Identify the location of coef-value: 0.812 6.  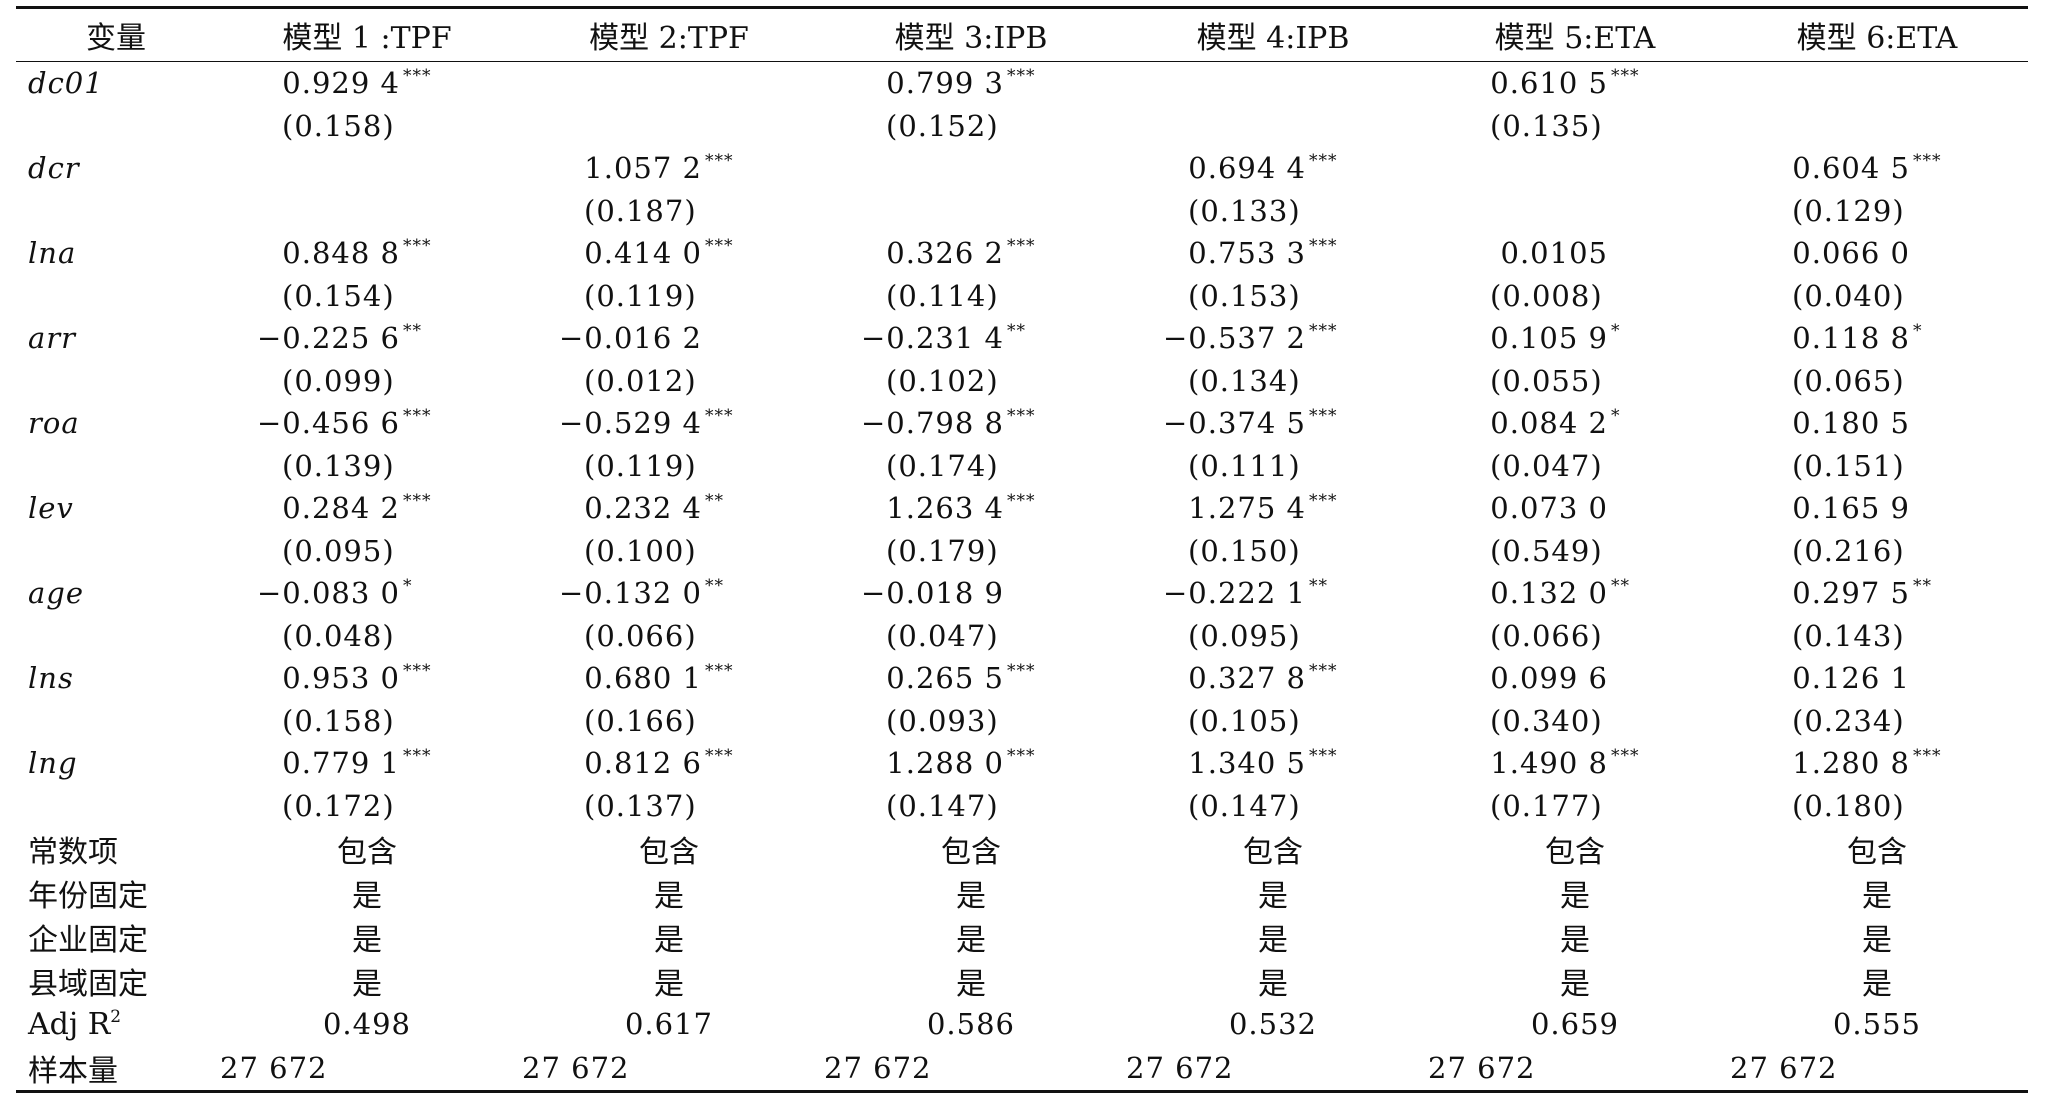
(627, 763).